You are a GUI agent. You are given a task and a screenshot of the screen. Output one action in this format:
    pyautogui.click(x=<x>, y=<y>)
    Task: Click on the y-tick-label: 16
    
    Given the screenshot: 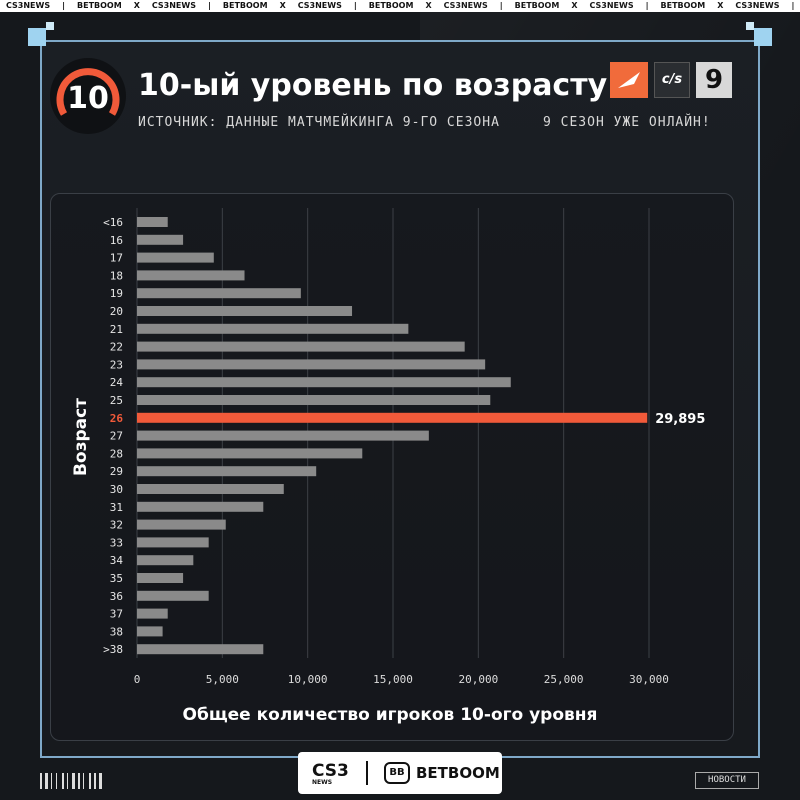 What is the action you would take?
    pyautogui.click(x=116, y=240)
    